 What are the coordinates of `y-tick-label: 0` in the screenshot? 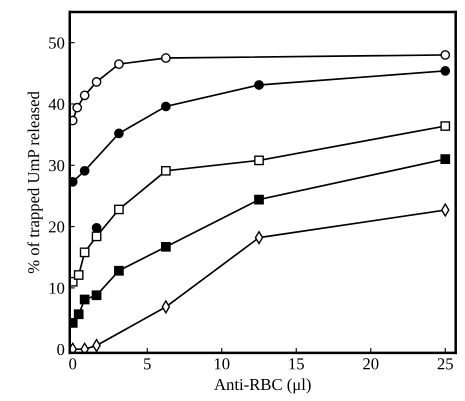 It's located at (60, 350).